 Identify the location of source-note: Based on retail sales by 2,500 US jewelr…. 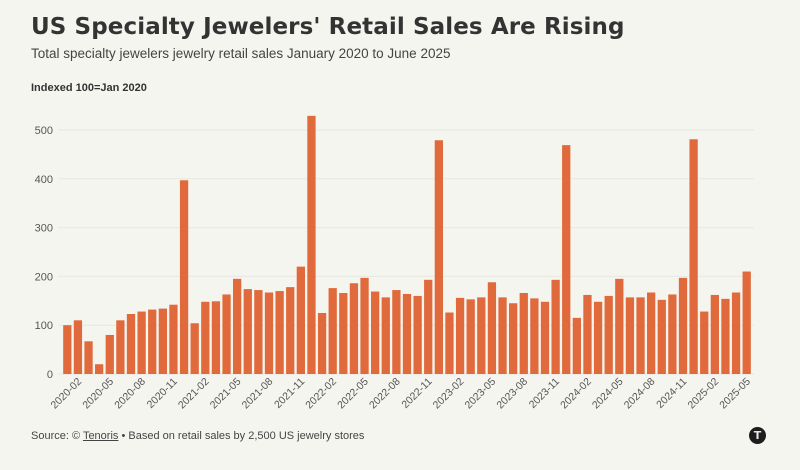
(246, 436).